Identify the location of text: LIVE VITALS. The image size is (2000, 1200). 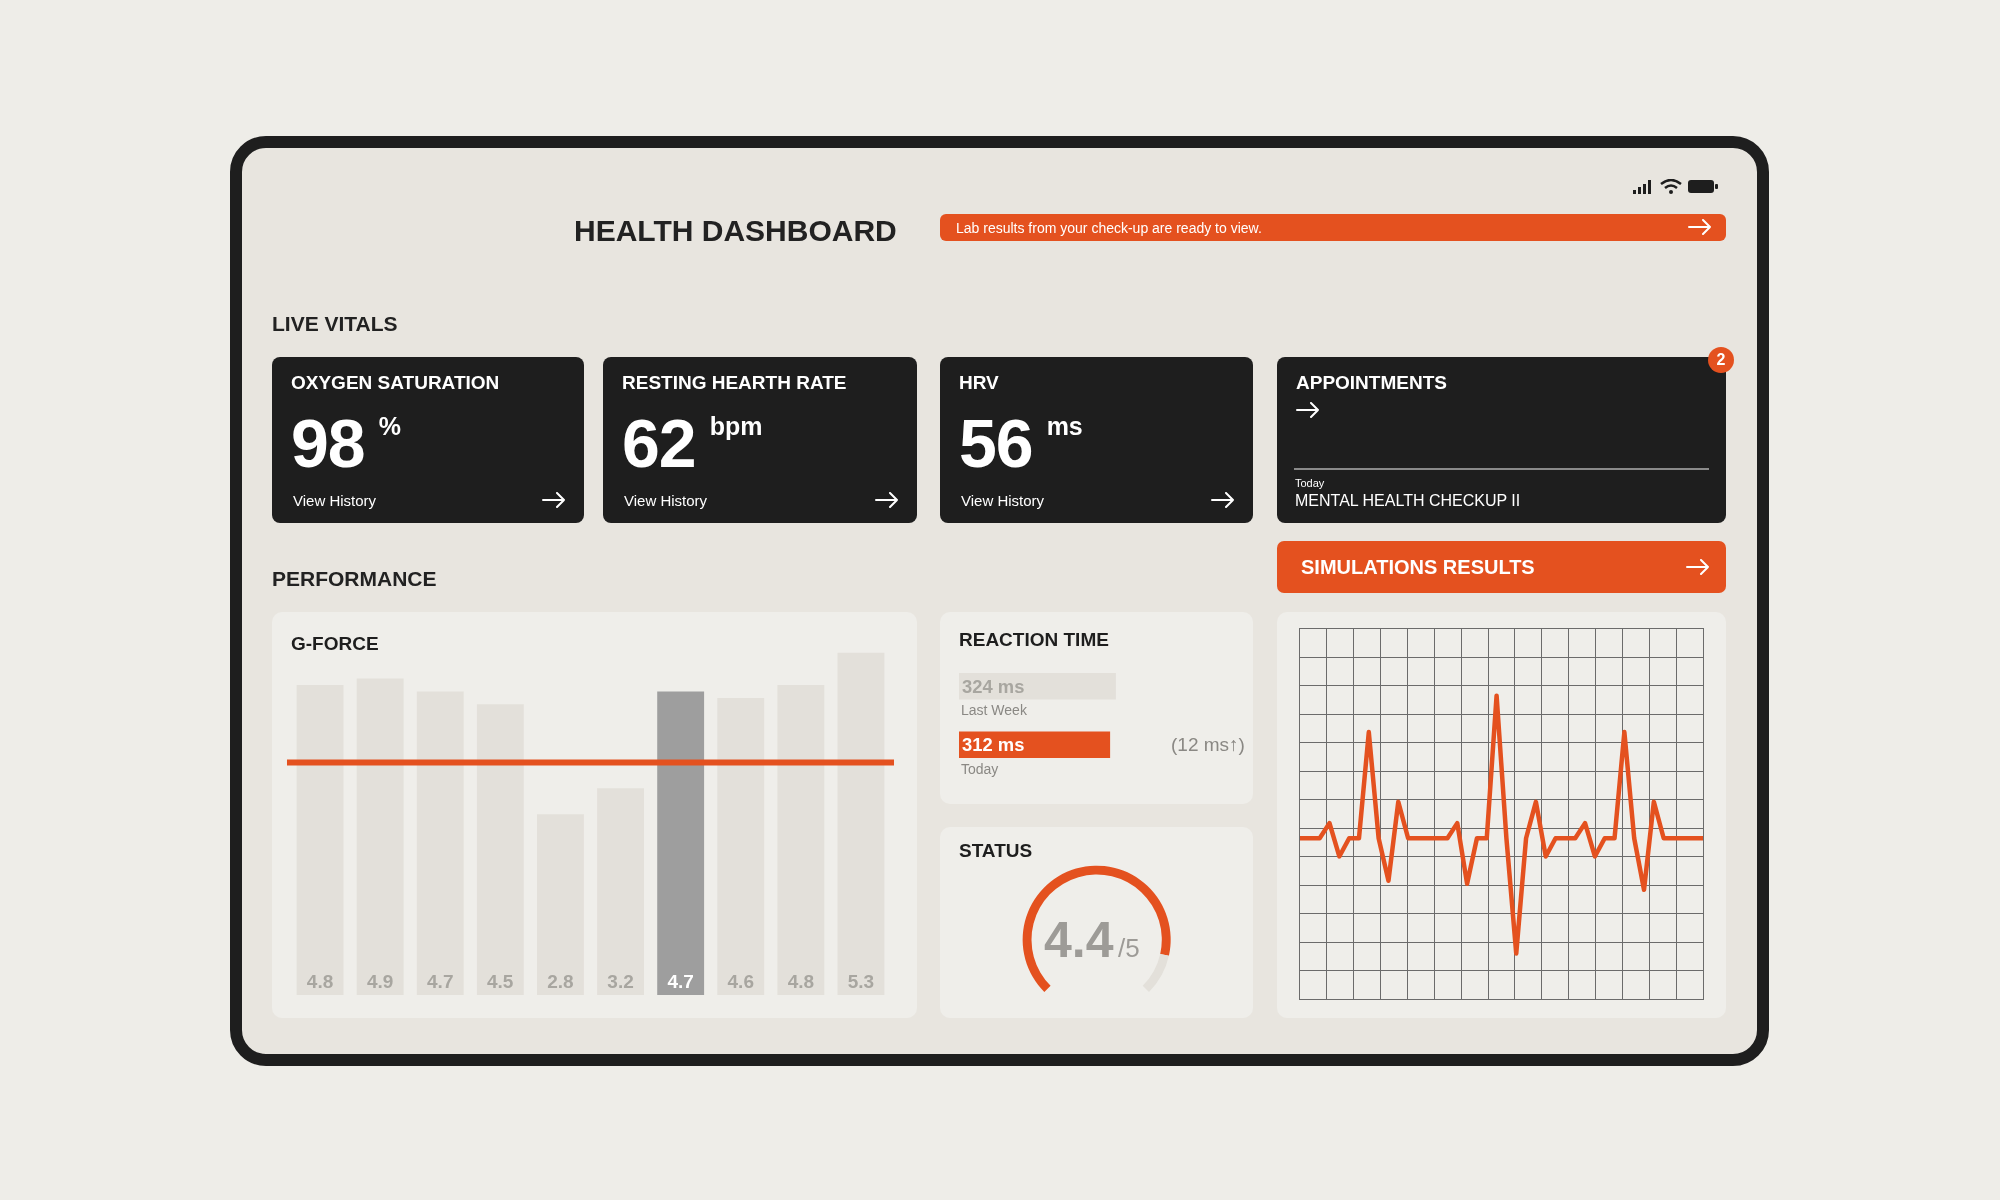
(335, 323).